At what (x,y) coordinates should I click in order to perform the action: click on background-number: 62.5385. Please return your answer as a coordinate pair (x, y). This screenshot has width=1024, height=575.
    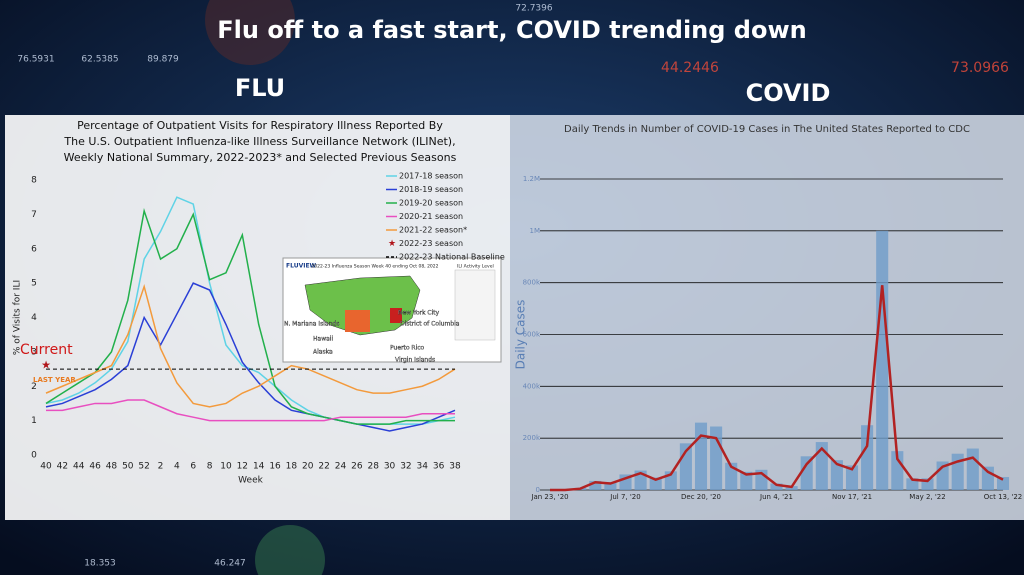
    Looking at the image, I should click on (99, 60).